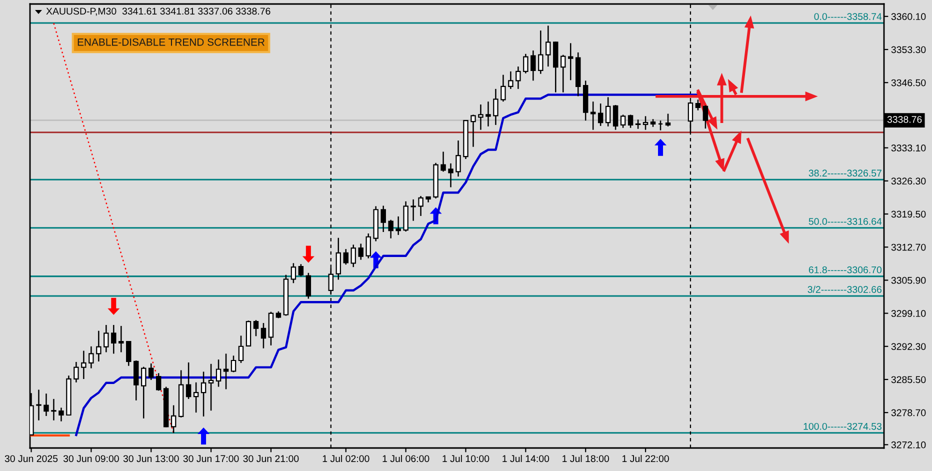  What do you see at coordinates (908, 280) in the screenshot?
I see `y-tick-label: 3305.90` at bounding box center [908, 280].